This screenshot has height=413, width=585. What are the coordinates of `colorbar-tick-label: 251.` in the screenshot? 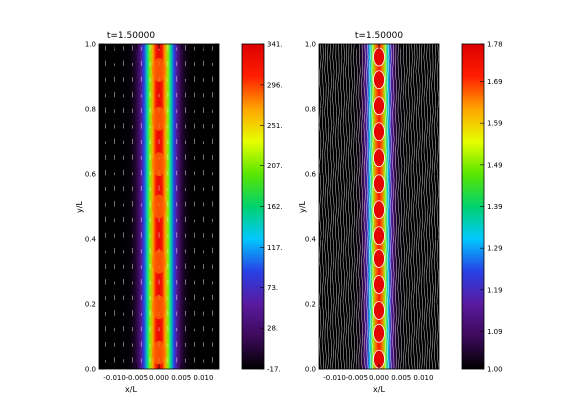 It's located at (275, 126).